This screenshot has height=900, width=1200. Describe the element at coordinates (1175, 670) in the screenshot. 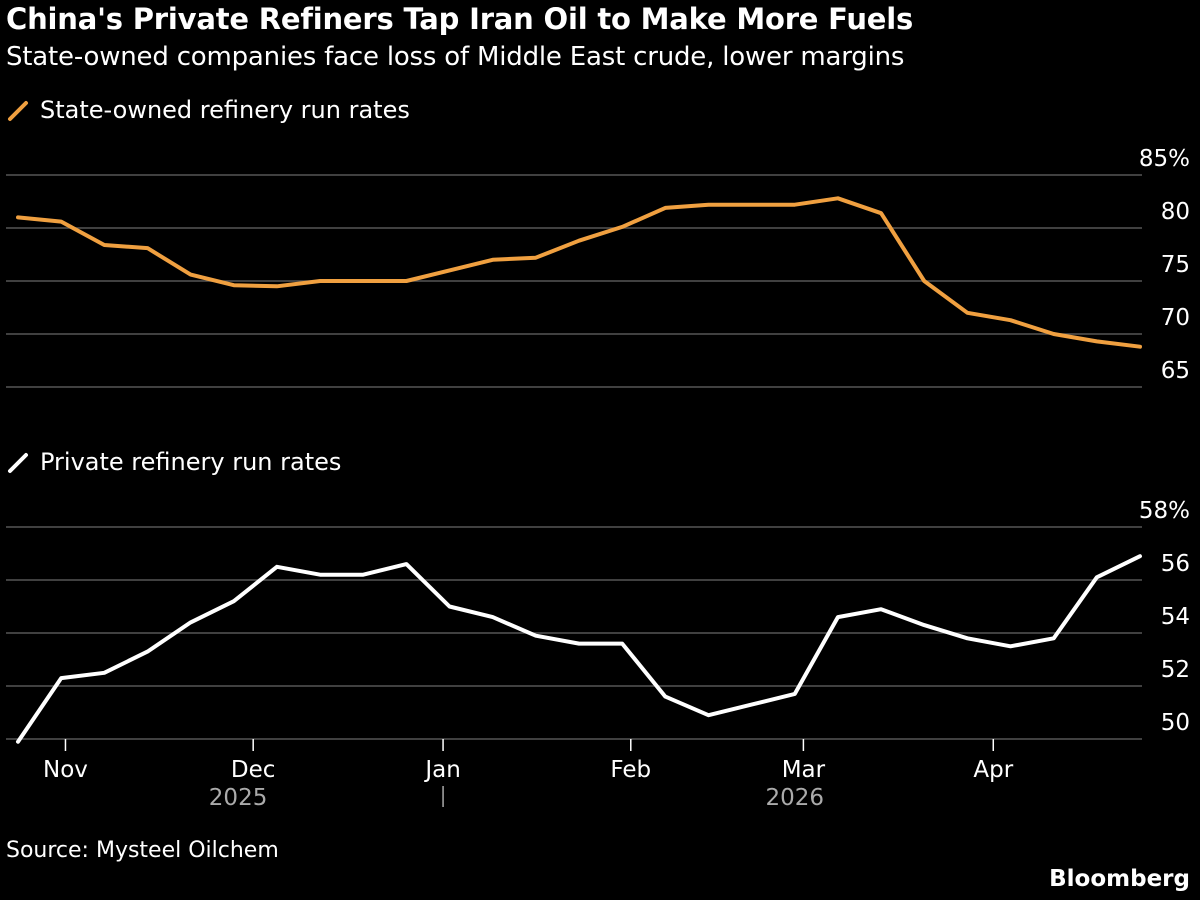

I see `private-ytick-label: 52` at that location.